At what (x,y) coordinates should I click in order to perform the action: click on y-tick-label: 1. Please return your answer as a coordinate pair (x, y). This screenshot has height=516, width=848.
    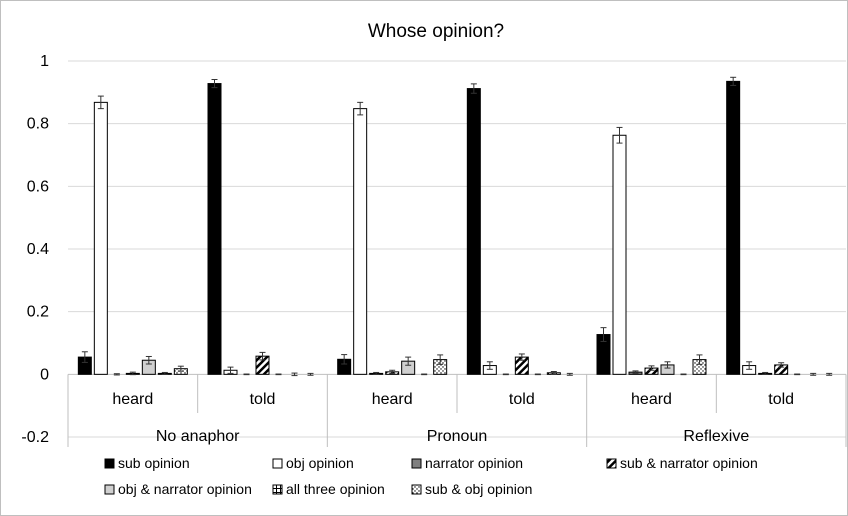
    Looking at the image, I should click on (44, 61).